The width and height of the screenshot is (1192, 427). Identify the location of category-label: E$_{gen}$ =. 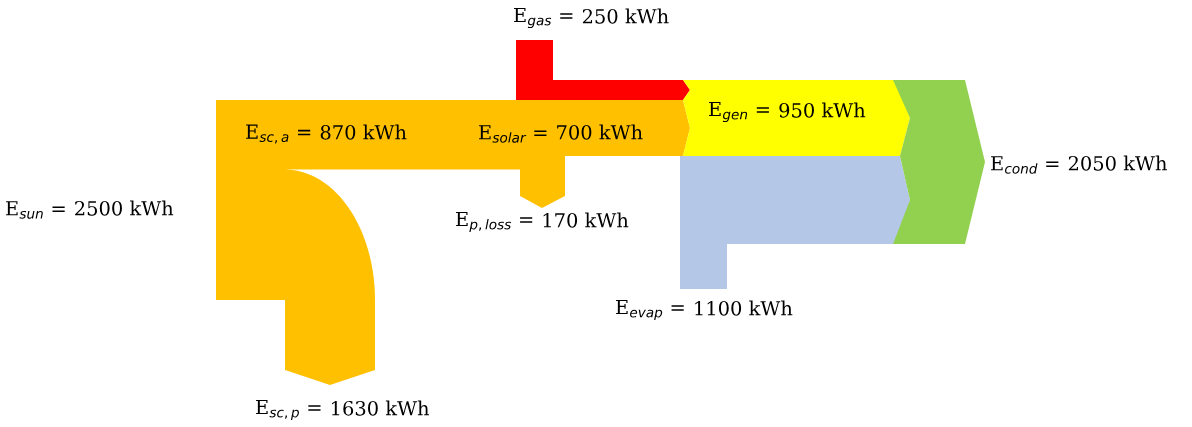
(739, 112).